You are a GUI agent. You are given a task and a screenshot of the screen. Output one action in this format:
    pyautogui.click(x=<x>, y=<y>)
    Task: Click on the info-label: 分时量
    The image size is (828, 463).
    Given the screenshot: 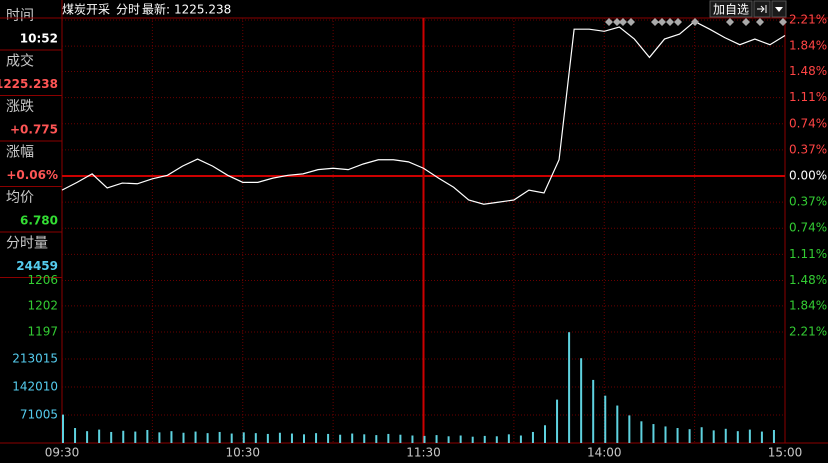 What is the action you would take?
    pyautogui.click(x=27, y=244)
    